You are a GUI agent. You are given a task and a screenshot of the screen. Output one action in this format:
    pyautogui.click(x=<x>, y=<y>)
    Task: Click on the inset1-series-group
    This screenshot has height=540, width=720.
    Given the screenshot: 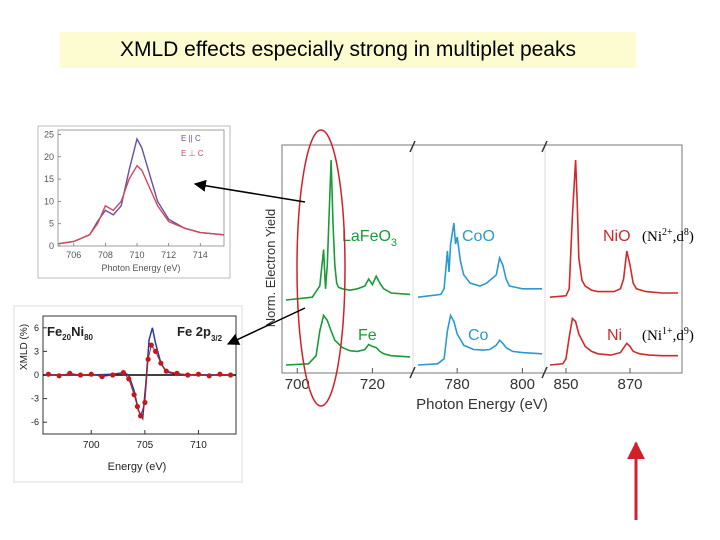 What is the action you would take?
    pyautogui.click(x=141, y=190)
    